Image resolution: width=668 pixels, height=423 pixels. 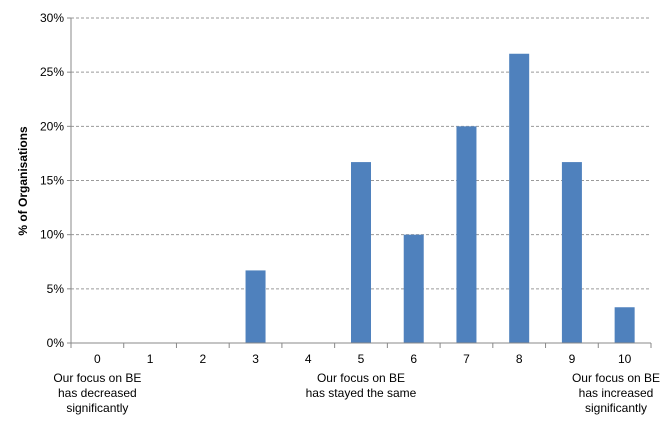 I want to click on y-tick-label: 0%, so click(x=56, y=343).